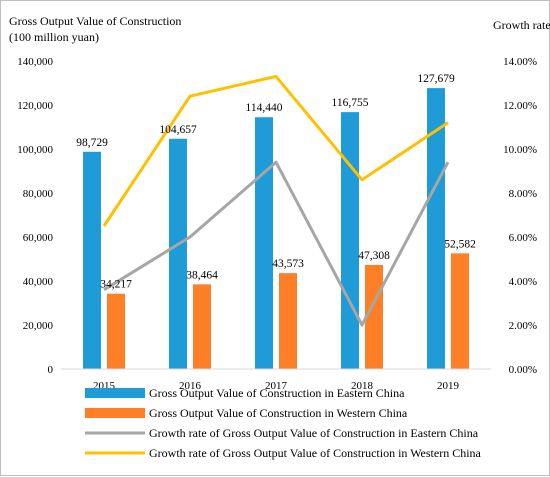  I want to click on data-label-western: 47,308, so click(374, 256).